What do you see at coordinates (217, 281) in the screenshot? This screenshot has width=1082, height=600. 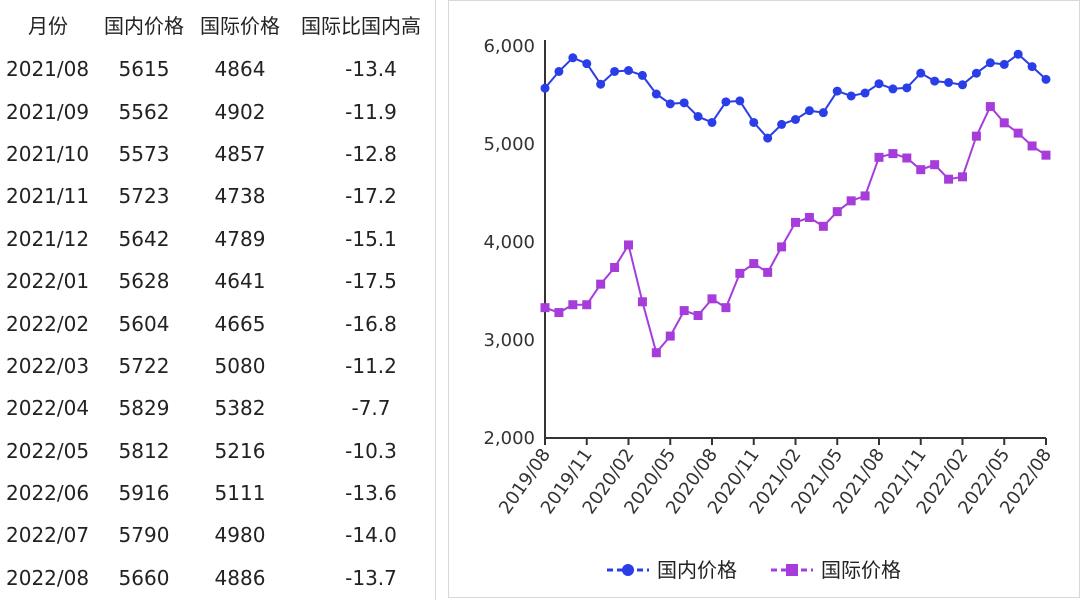 I see `table-row: 2022/01 5628 4641 -17.5` at bounding box center [217, 281].